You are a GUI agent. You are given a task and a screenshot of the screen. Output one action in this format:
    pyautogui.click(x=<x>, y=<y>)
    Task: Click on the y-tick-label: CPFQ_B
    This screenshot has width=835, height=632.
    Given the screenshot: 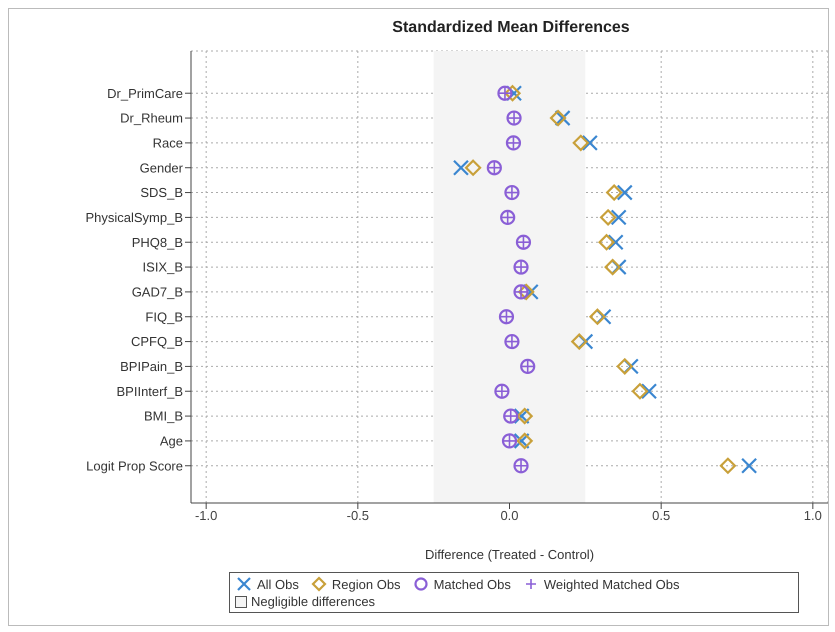 What is the action you would take?
    pyautogui.click(x=156, y=342)
    